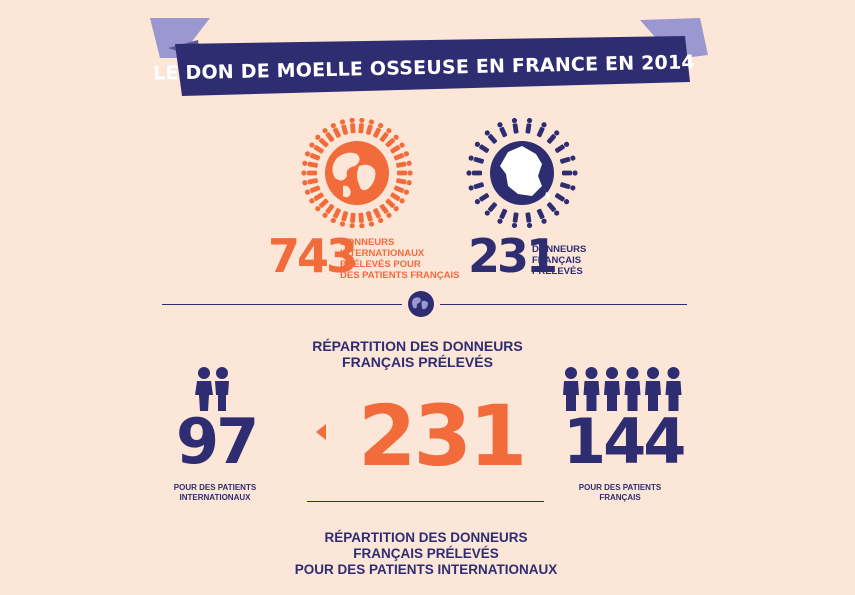 This screenshot has width=855, height=595. Describe the element at coordinates (417, 346) in the screenshot. I see `repartition-heading-line: RÉPARTITION DES DONNEURS` at that location.